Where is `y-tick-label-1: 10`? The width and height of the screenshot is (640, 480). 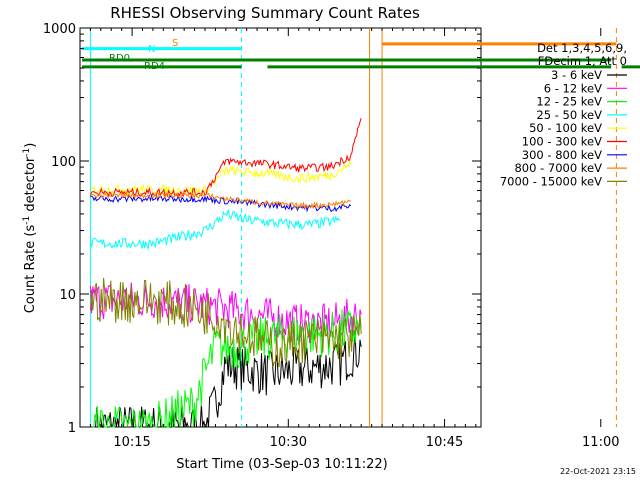 y-tick-label-1: 10 is located at coordinates (67, 295).